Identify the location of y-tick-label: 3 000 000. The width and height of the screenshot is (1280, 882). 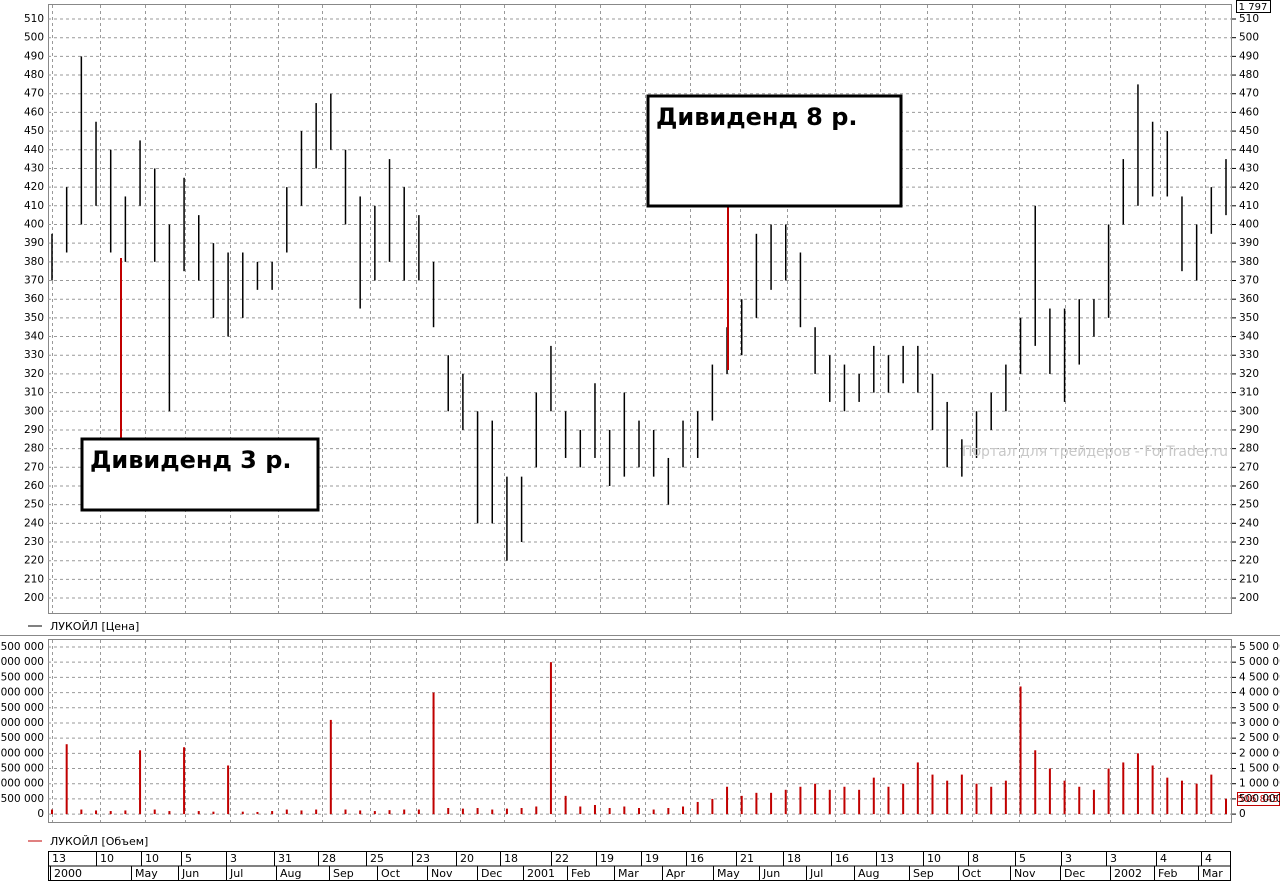
(22, 723).